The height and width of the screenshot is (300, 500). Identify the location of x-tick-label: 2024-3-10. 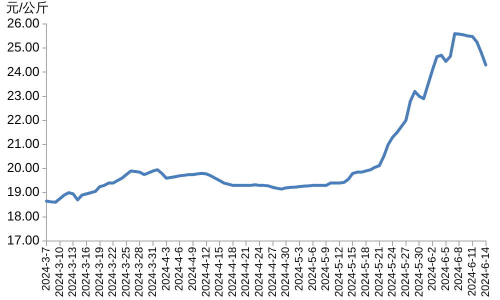
(60, 272).